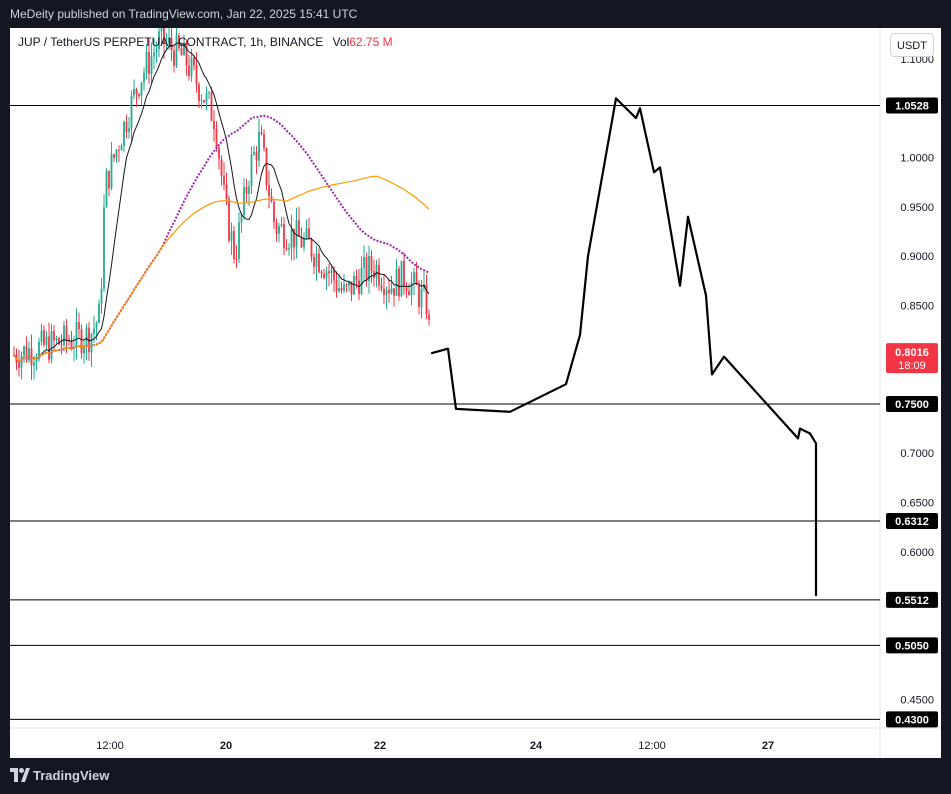 This screenshot has width=951, height=794. I want to click on x-tick-label: 27, so click(768, 746).